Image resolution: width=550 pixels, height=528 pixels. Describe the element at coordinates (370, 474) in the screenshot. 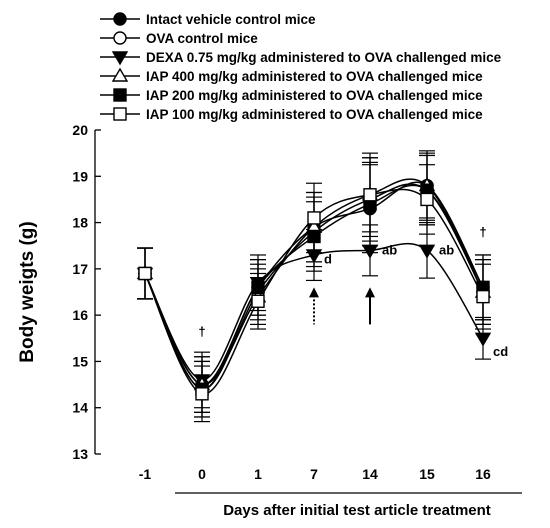

I see `x-tick-label: 14` at that location.